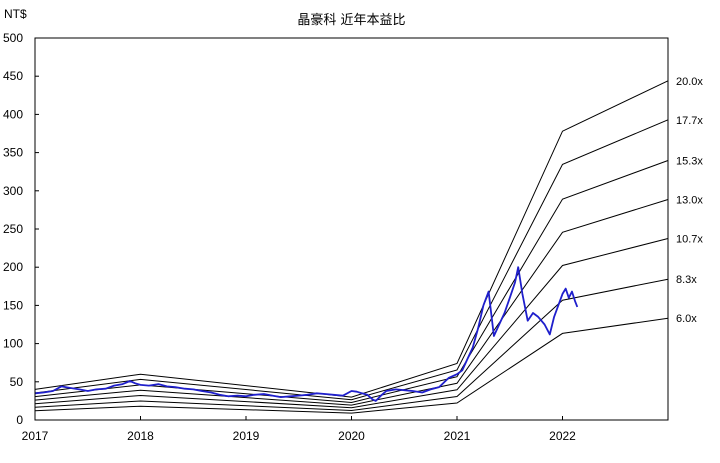 This screenshot has height=463, width=720. I want to click on y-tick-label: 150, so click(13, 305).